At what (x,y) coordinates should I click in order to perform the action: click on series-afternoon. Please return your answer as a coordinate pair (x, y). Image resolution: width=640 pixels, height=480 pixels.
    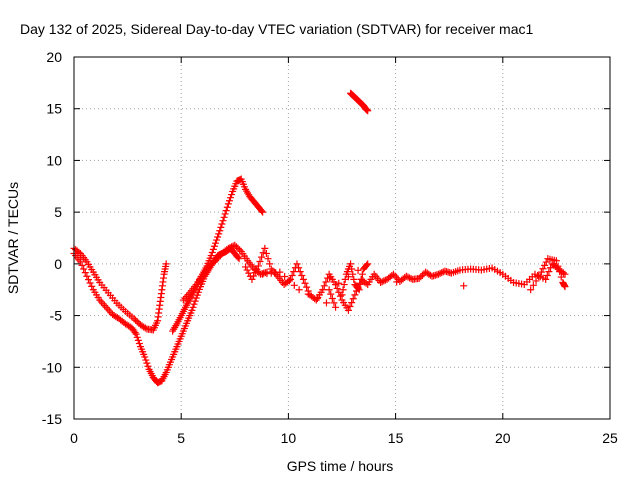
    Looking at the image, I should click on (405, 279).